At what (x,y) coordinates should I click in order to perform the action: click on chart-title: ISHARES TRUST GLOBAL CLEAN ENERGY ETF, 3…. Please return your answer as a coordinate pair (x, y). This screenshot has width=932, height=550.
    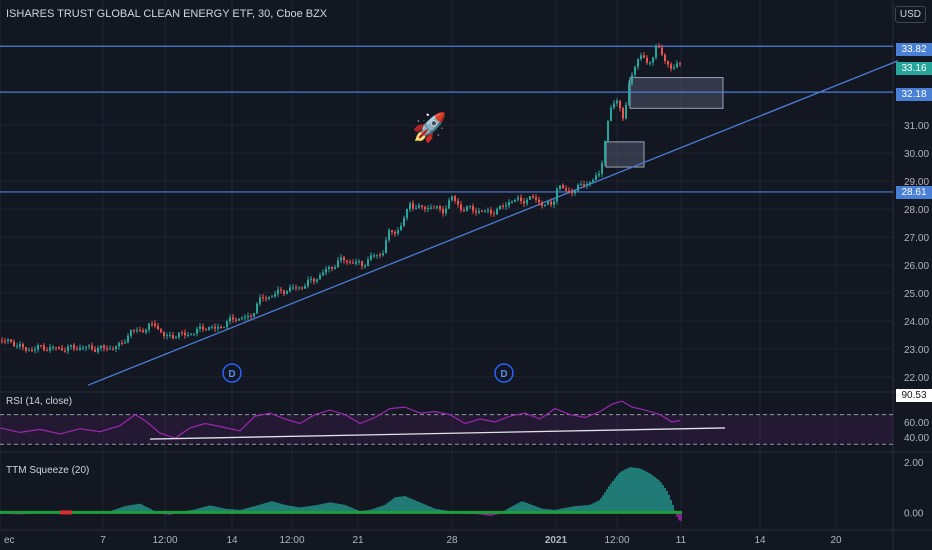
    Looking at the image, I should click on (167, 14).